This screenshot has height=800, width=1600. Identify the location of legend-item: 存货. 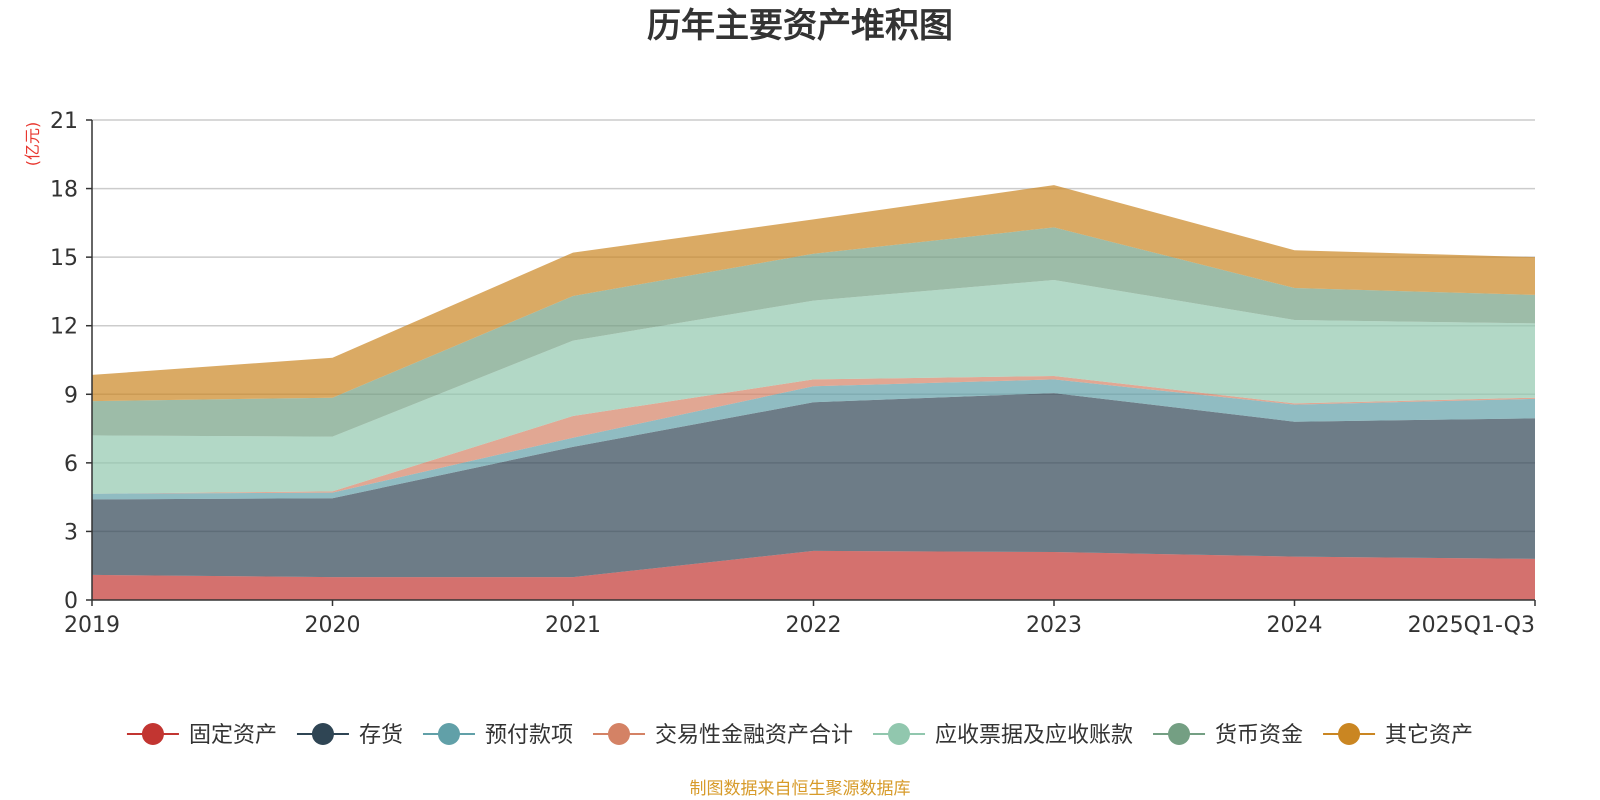
(349, 735).